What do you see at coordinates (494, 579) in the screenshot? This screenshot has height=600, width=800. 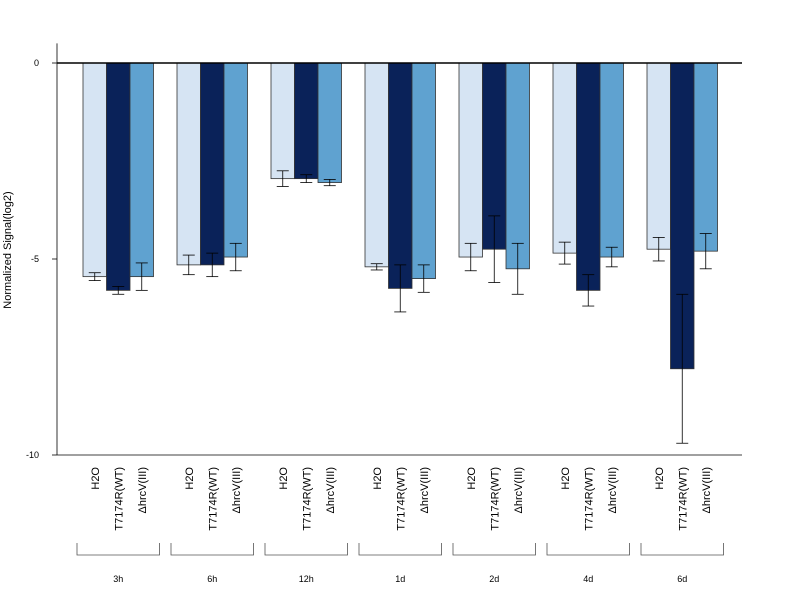 I see `group-label: 2d` at bounding box center [494, 579].